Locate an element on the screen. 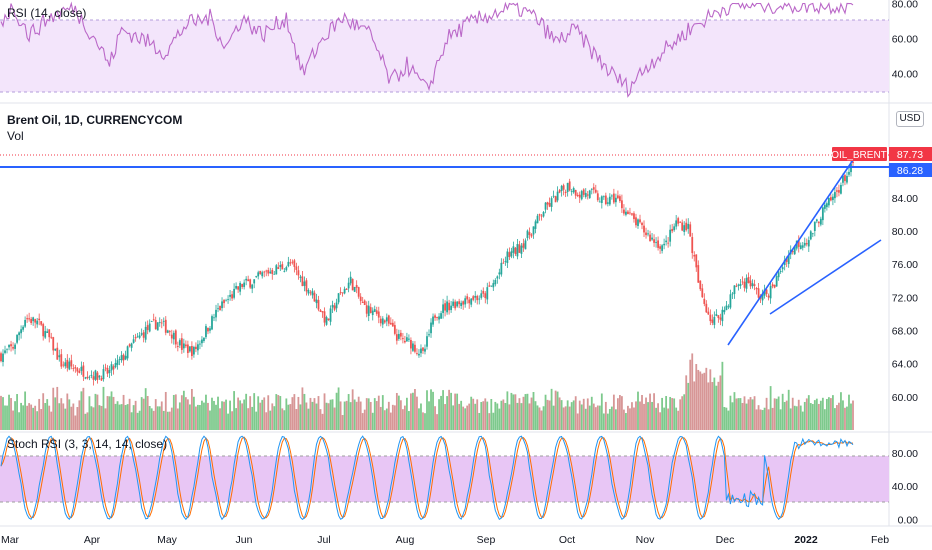  price-y-tick: 84.00 is located at coordinates (905, 199).